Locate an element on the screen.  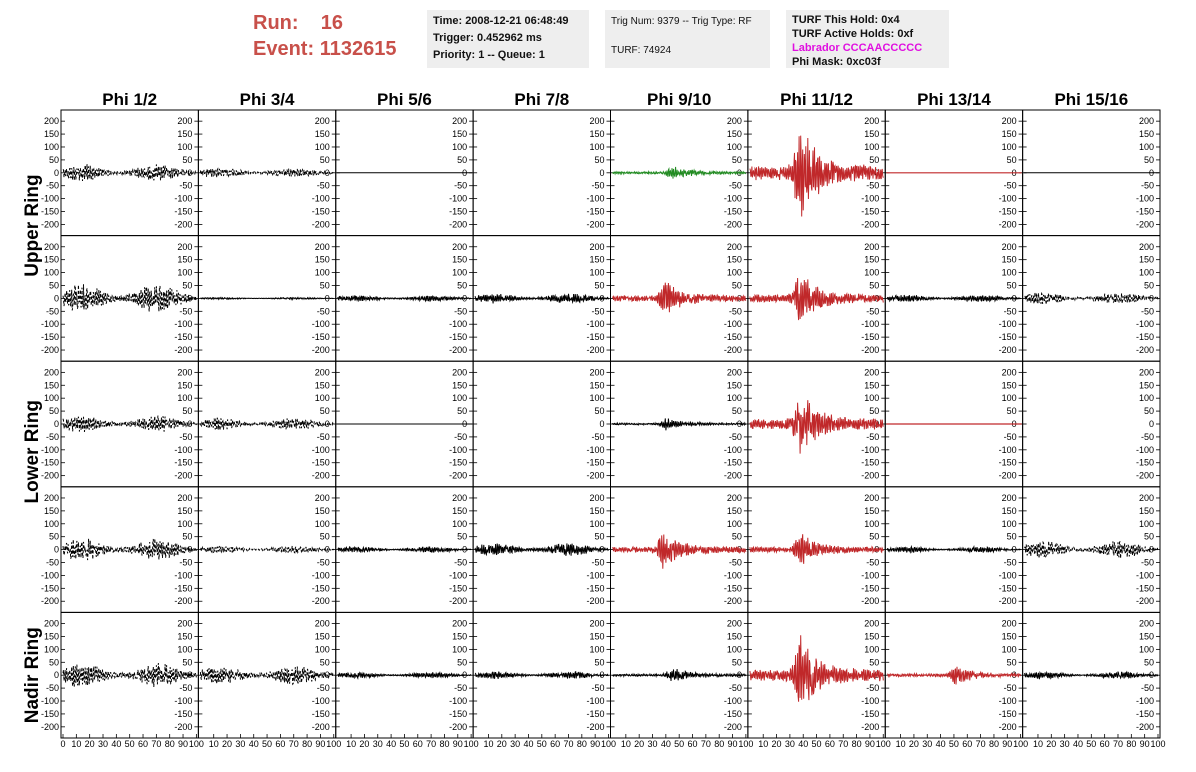
x-tick-label: 100 is located at coordinates (608, 744).